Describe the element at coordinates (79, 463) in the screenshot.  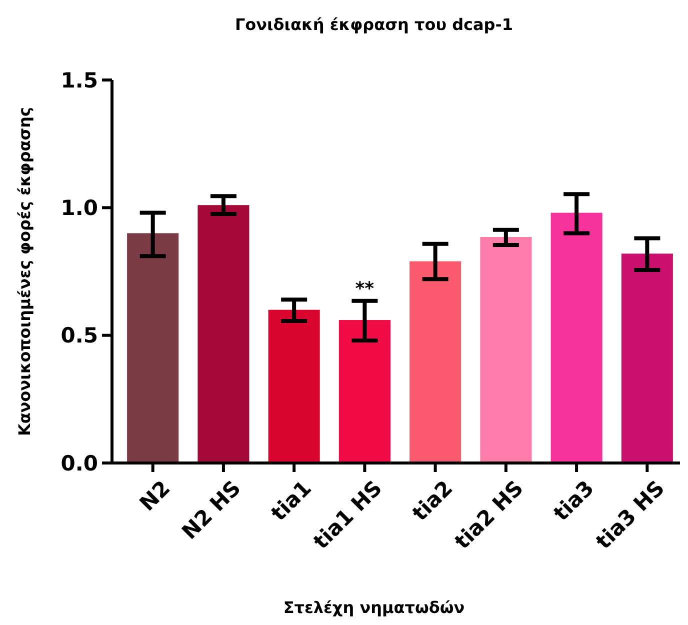
I see `y-tick-label: 0.0` at that location.